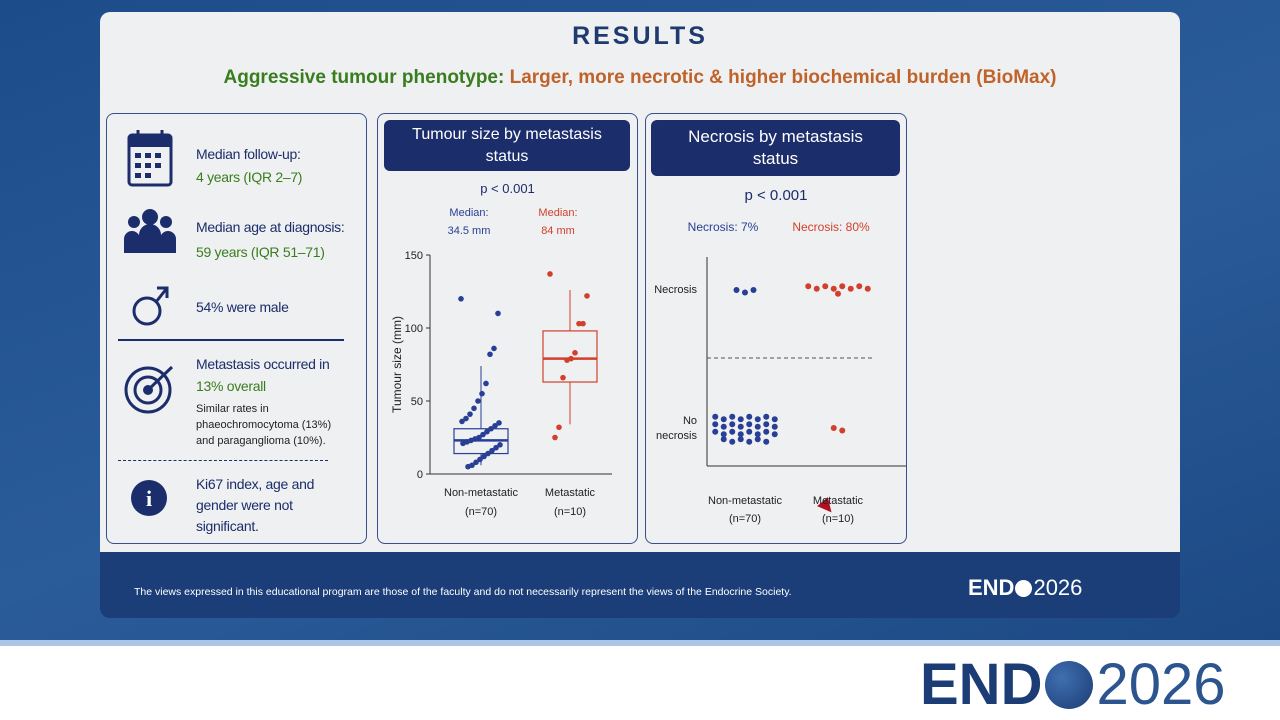 This screenshot has width=1280, height=720. Describe the element at coordinates (776, 195) in the screenshot. I see `p-value: p < 0.001` at that location.